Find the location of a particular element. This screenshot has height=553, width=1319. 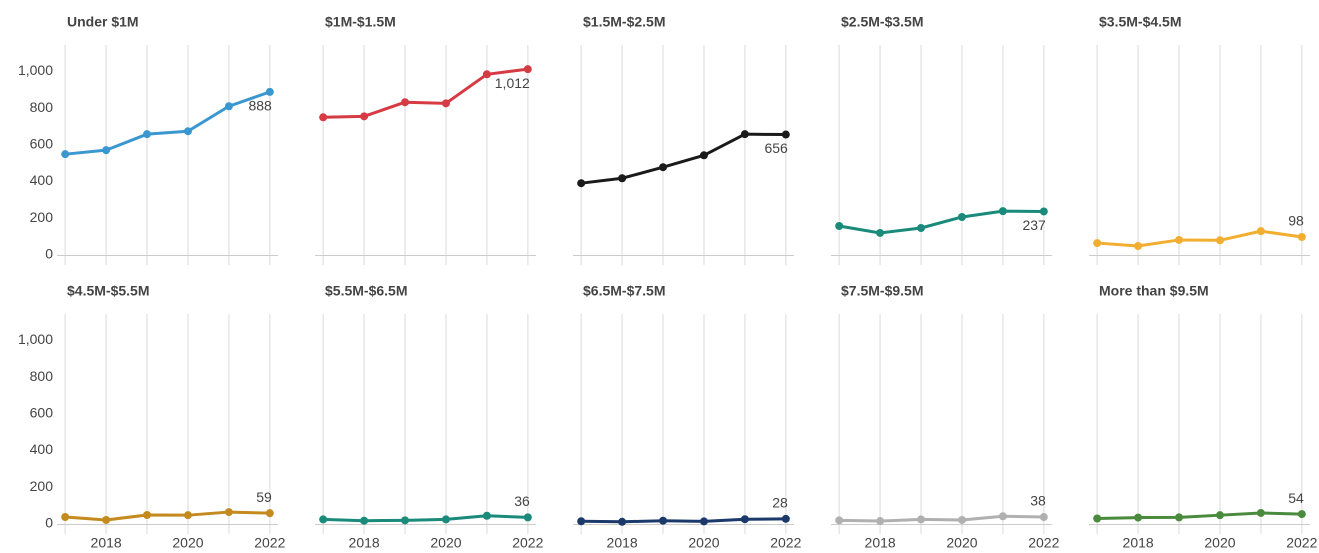

value-label: 54 is located at coordinates (1296, 498).